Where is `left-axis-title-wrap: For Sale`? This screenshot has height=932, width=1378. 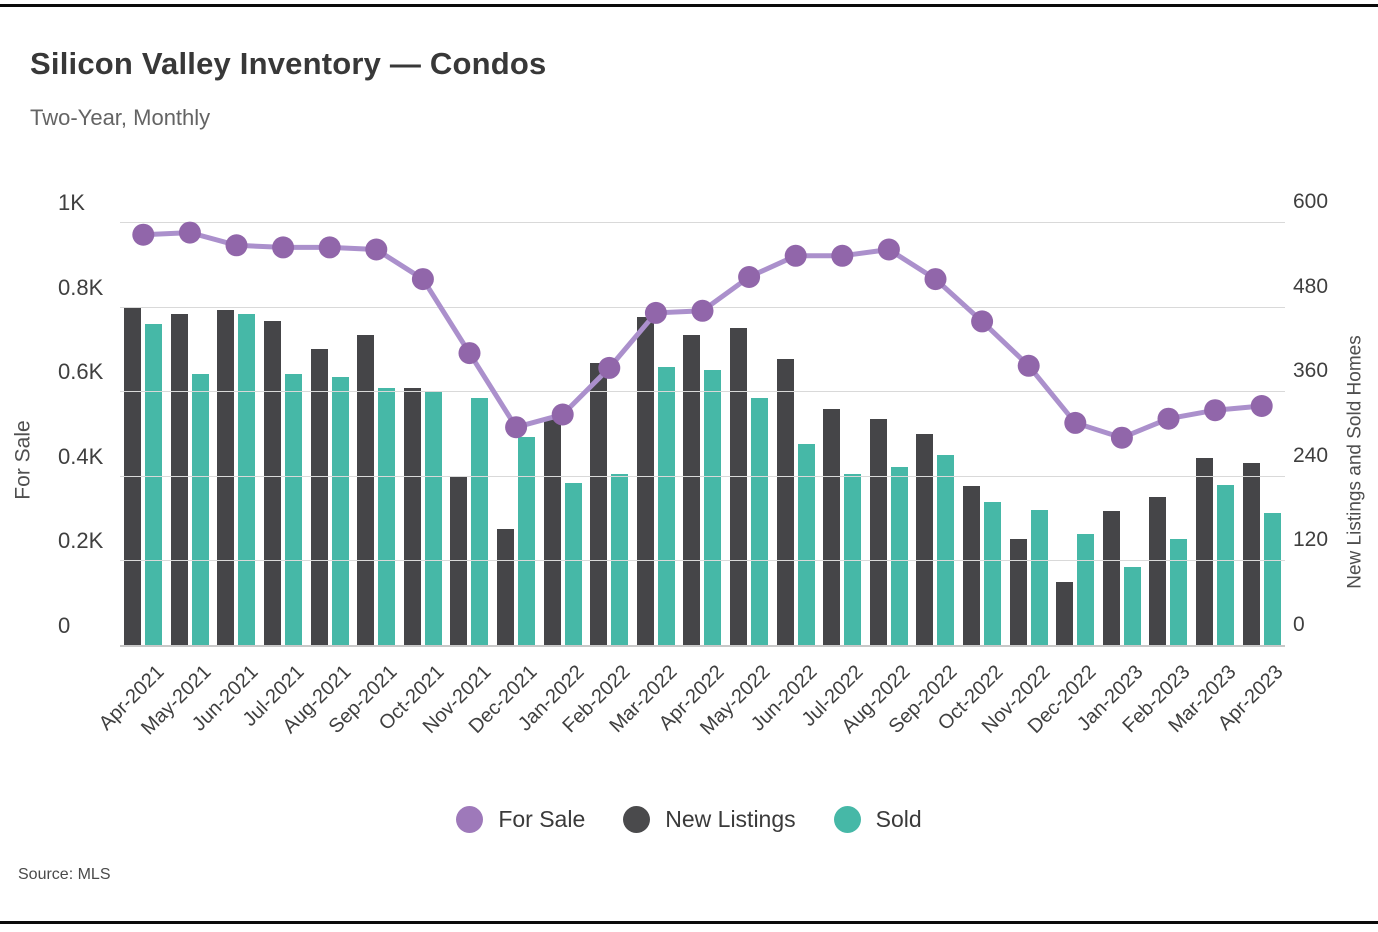
left-axis-title-wrap: For Sale is located at coordinates (24, 460).